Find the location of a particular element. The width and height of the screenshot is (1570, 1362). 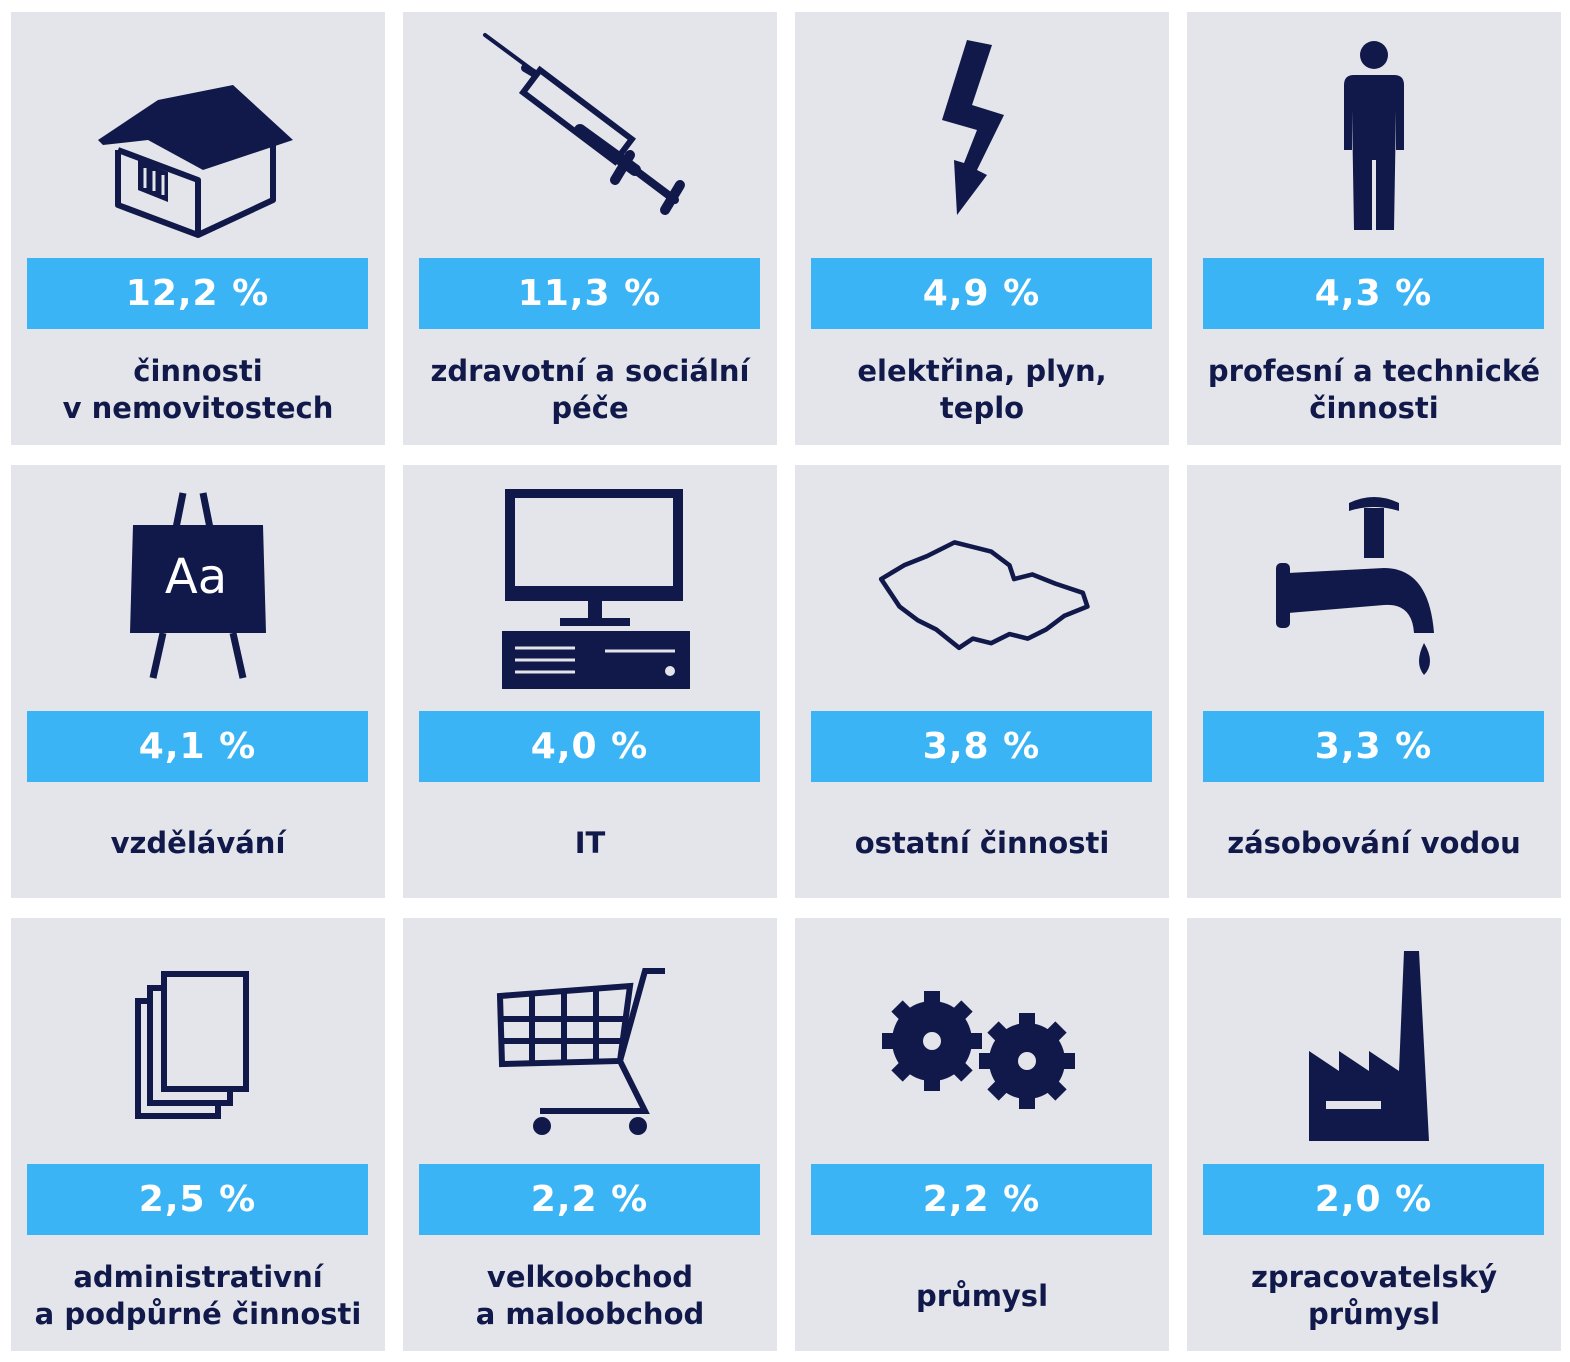

sector-label: profesní a technické činnosti is located at coordinates (1374, 390).